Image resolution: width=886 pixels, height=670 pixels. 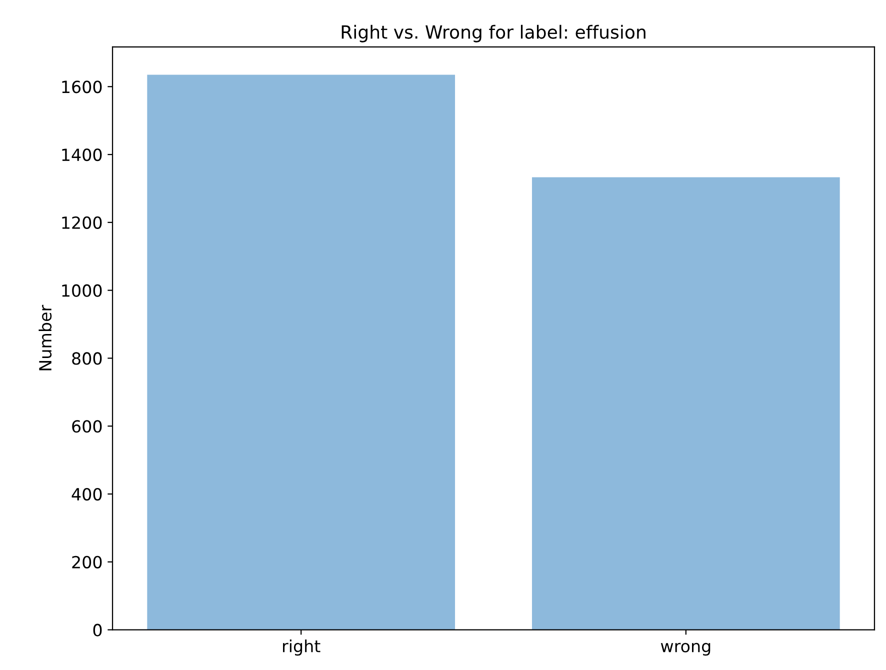 What do you see at coordinates (87, 426) in the screenshot?
I see `y-tick-label: 600` at bounding box center [87, 426].